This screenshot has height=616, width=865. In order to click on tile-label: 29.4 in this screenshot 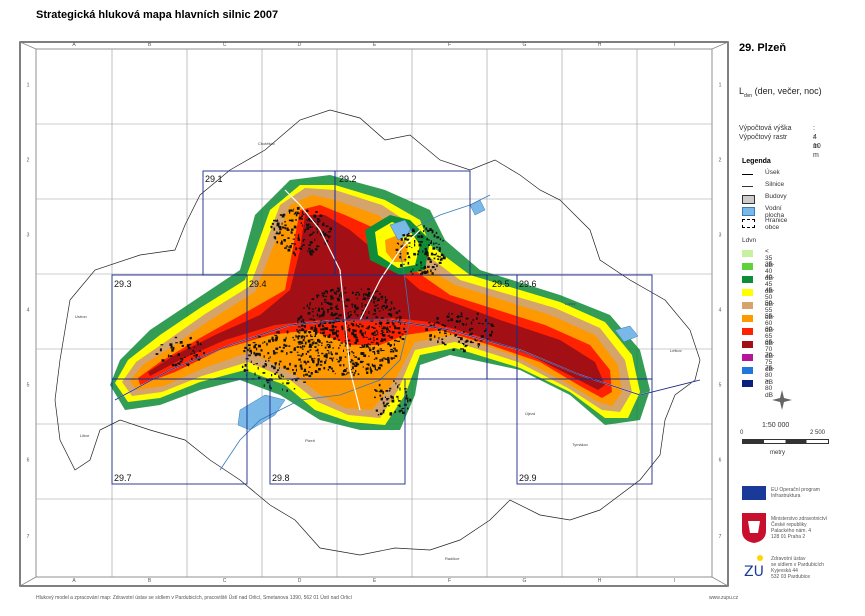, I will do `click(258, 284)`.